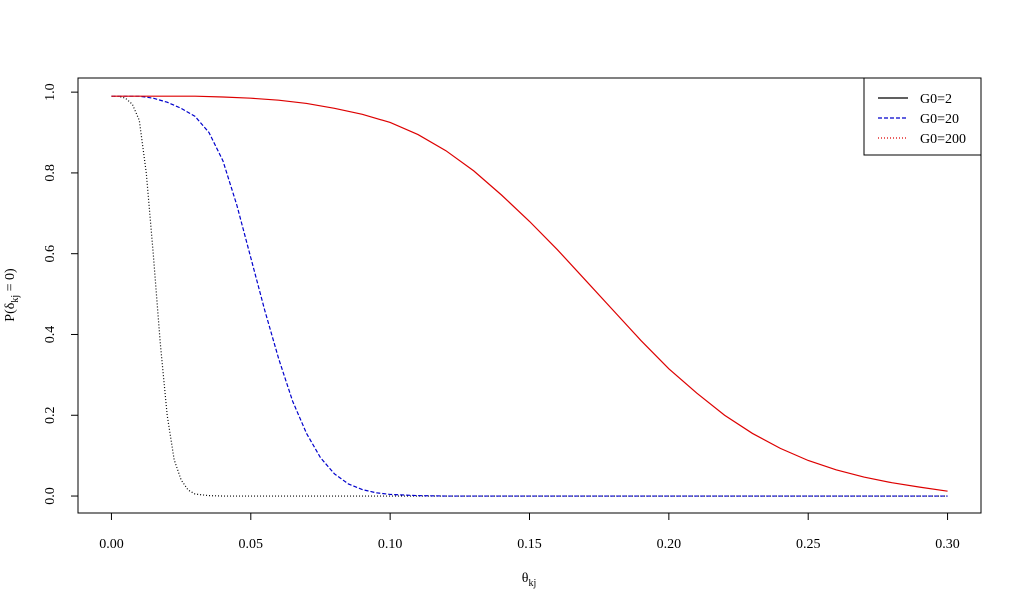 This screenshot has height=611, width=1022. Describe the element at coordinates (808, 544) in the screenshot. I see `x-tick-label: 0.25` at that location.